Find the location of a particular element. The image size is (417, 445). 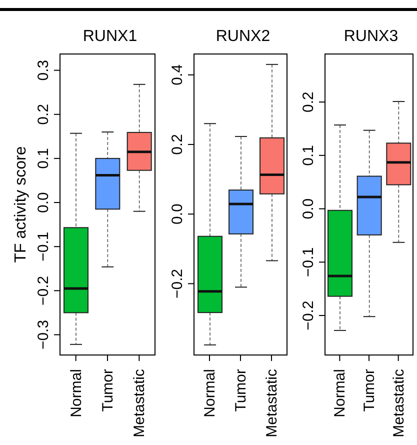

y-tick-label: −0.3 is located at coordinates (43, 335).